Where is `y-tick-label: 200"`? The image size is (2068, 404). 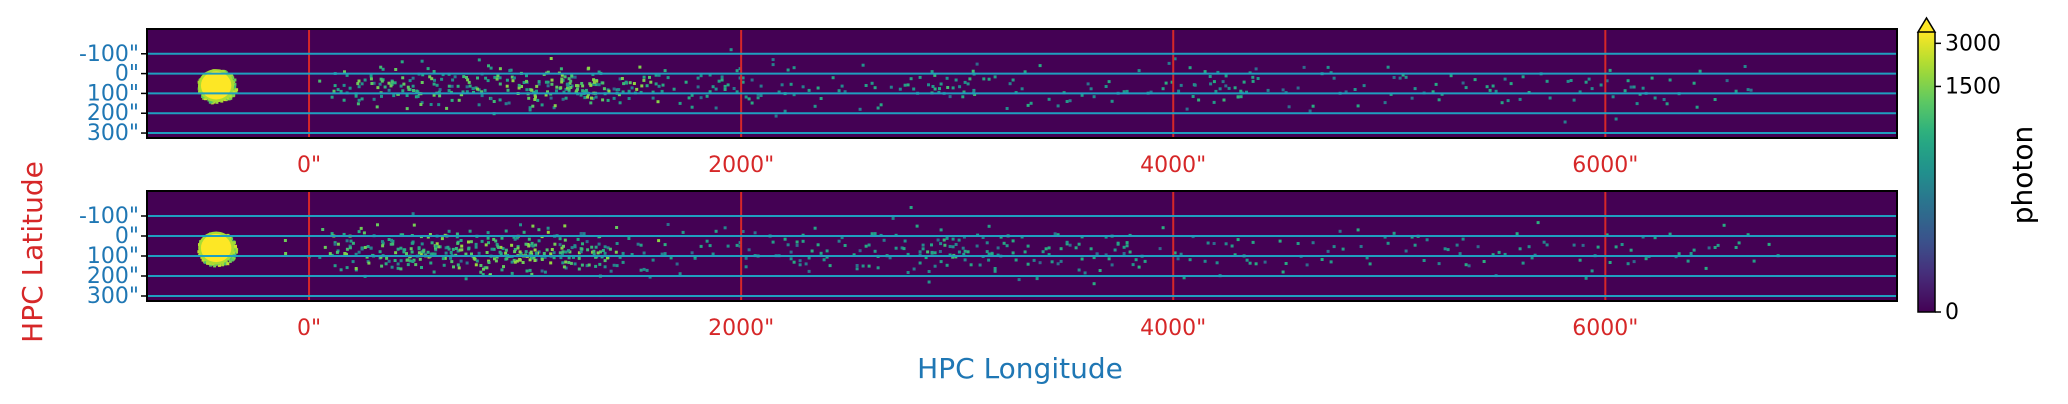 y-tick-label: 200" is located at coordinates (113, 276).